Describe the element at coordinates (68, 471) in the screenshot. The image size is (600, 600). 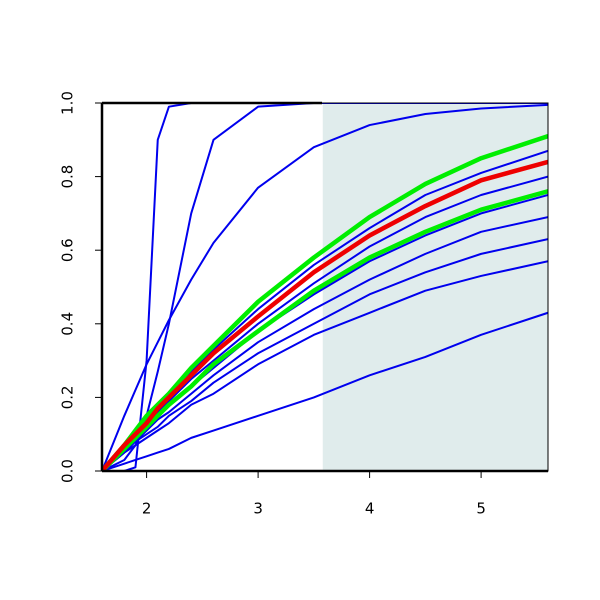
I see `y-tick-label: 0.0` at that location.